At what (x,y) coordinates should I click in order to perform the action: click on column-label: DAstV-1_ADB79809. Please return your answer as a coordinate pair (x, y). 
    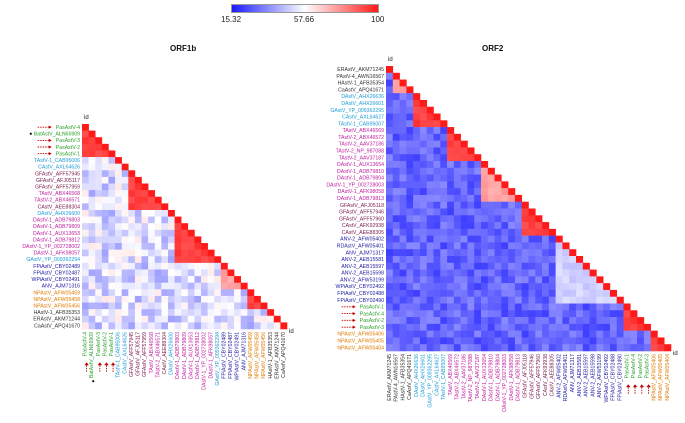
    Looking at the image, I should click on (185, 355).